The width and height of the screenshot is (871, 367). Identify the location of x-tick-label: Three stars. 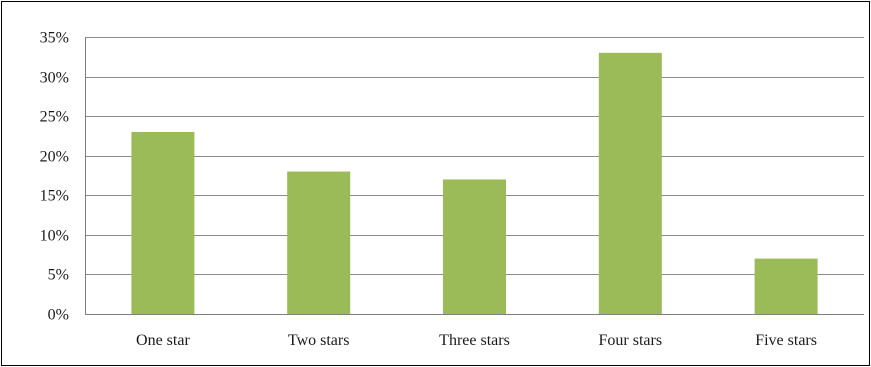
(474, 340).